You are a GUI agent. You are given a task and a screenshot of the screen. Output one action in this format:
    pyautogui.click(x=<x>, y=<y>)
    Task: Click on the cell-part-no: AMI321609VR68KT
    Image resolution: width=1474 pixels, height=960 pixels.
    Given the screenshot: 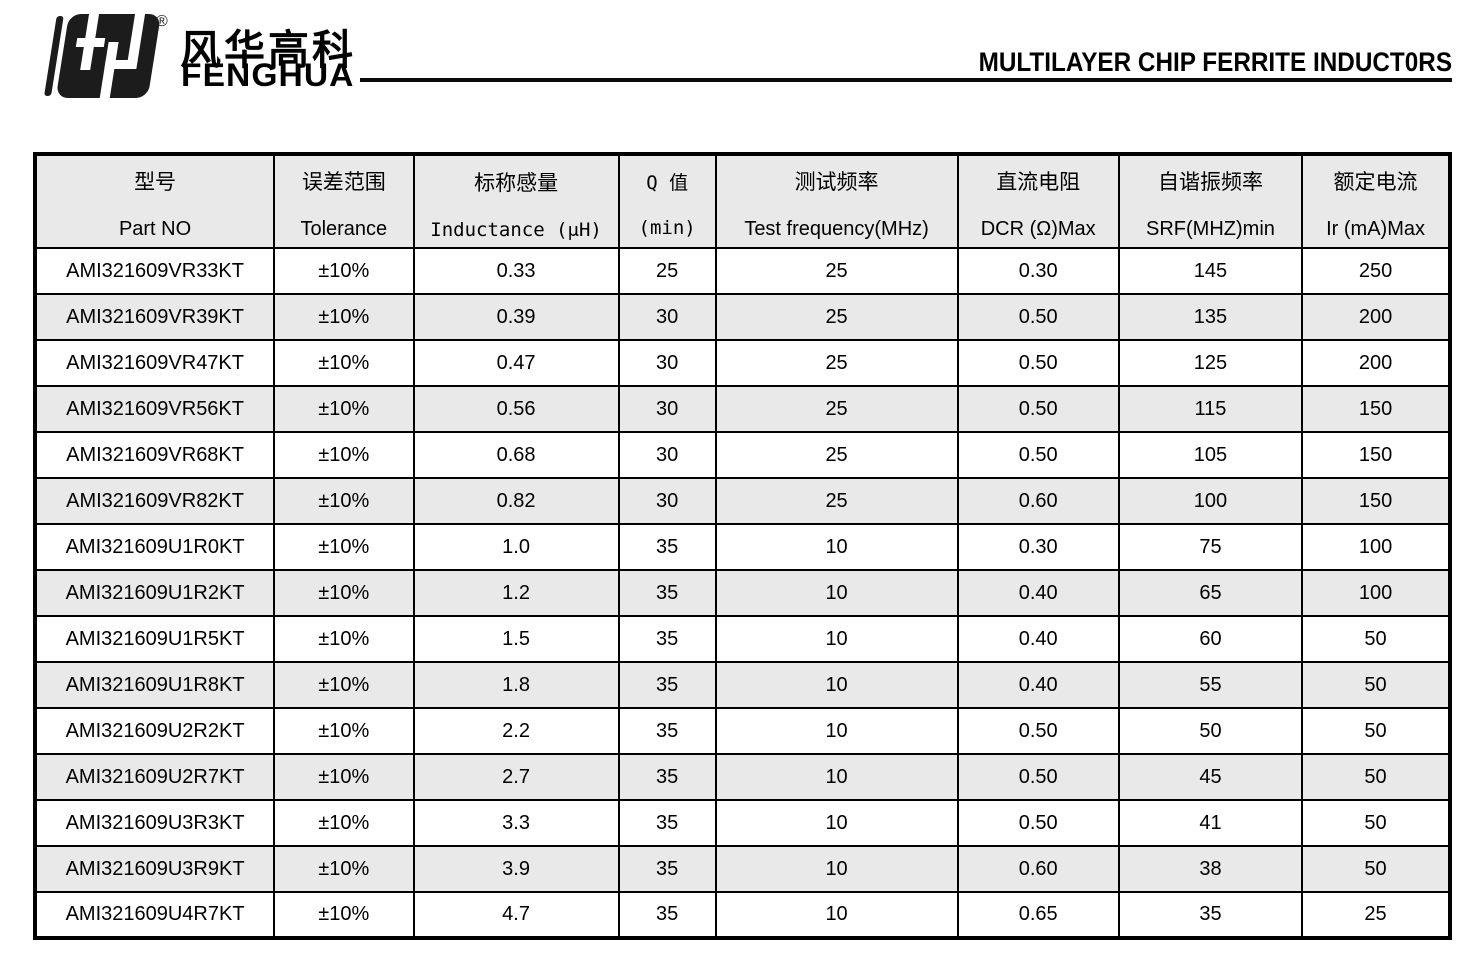 What is the action you would take?
    pyautogui.click(x=154, y=455)
    